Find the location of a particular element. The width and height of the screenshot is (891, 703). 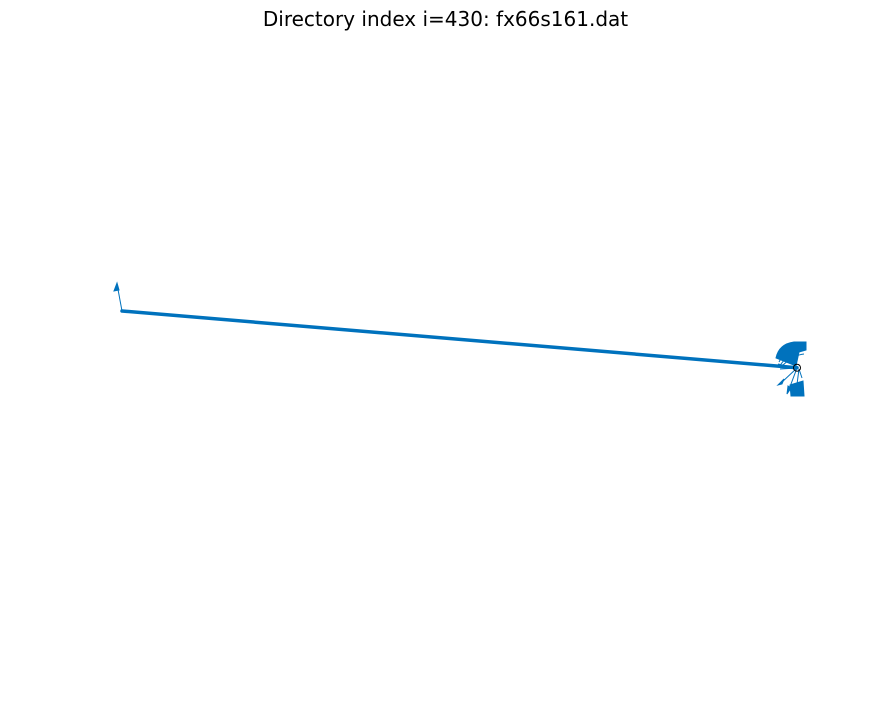

trailing-edge-fan is located at coordinates (791, 369).